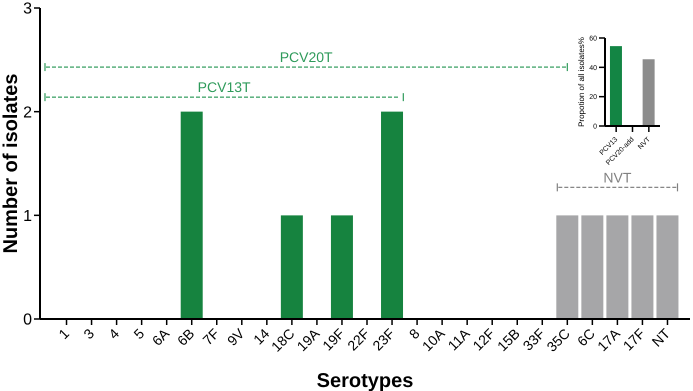 The width and height of the screenshot is (693, 391). Describe the element at coordinates (225, 87) in the screenshot. I see `annotation: PCV13T` at that location.